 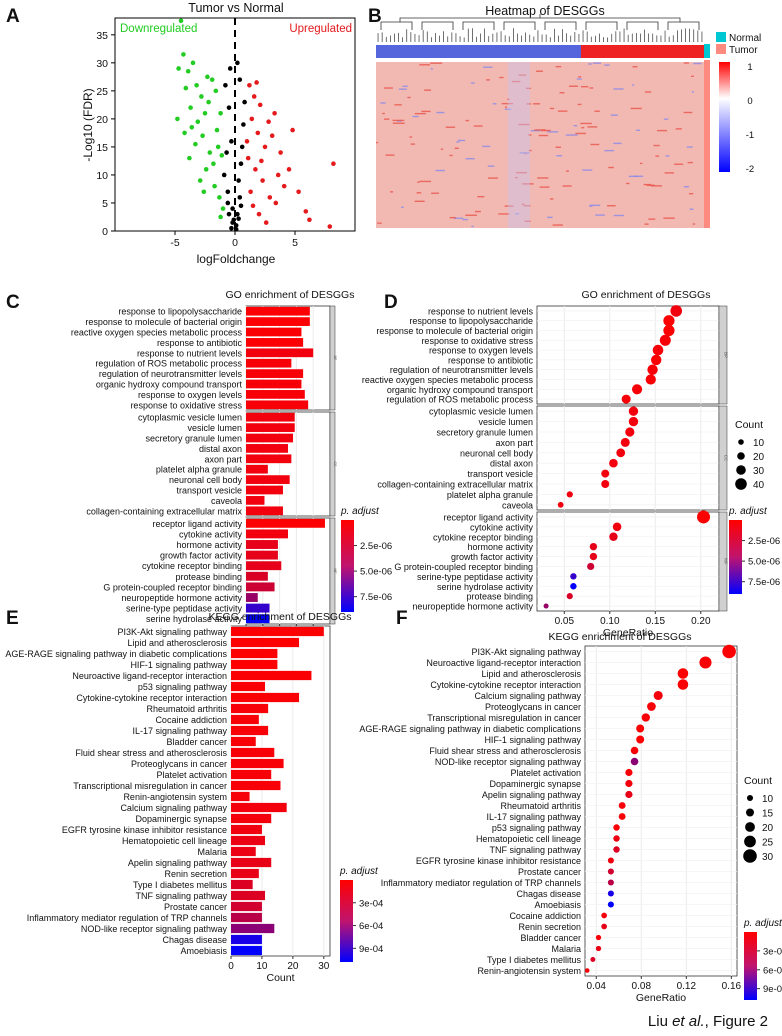 What do you see at coordinates (500, 547) in the screenshot?
I see `category-label: hormone activity` at bounding box center [500, 547].